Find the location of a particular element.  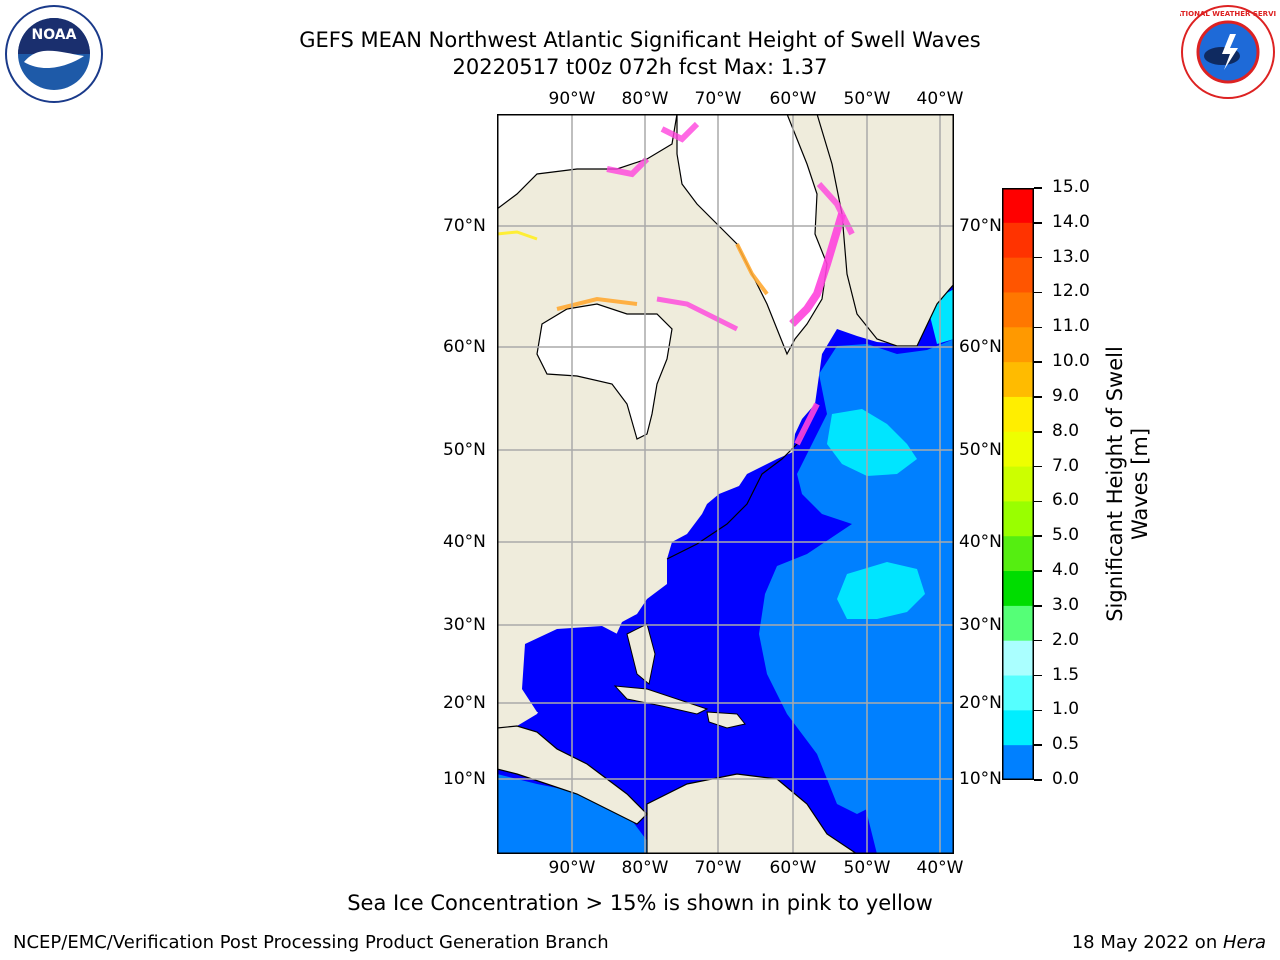

colorbar-border is located at coordinates (1018, 484).